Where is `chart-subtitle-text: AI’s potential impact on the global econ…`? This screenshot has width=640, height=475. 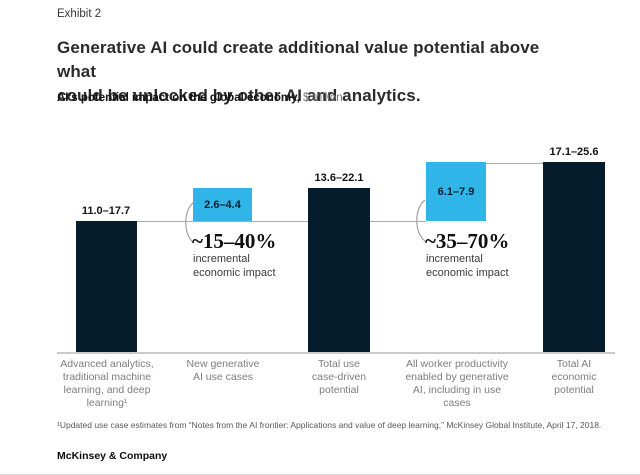 chart-subtitle-text: AI’s potential impact on the global econ… is located at coordinates (178, 98).